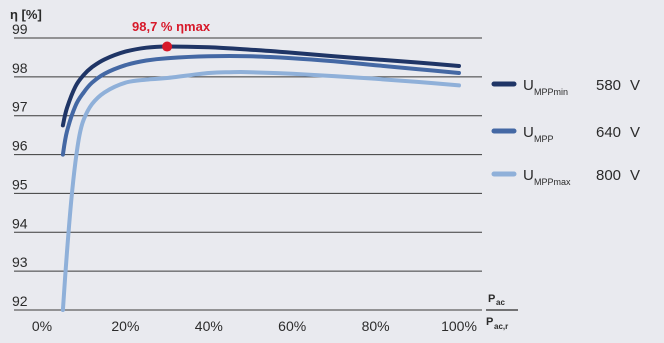 Image resolution: width=664 pixels, height=343 pixels. What do you see at coordinates (209, 326) in the screenshot?
I see `x-tick-label: 40%` at bounding box center [209, 326].